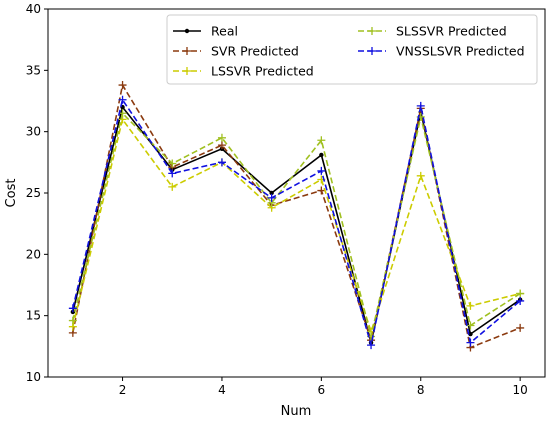  I want to click on x-tick-label: 10, so click(520, 390).